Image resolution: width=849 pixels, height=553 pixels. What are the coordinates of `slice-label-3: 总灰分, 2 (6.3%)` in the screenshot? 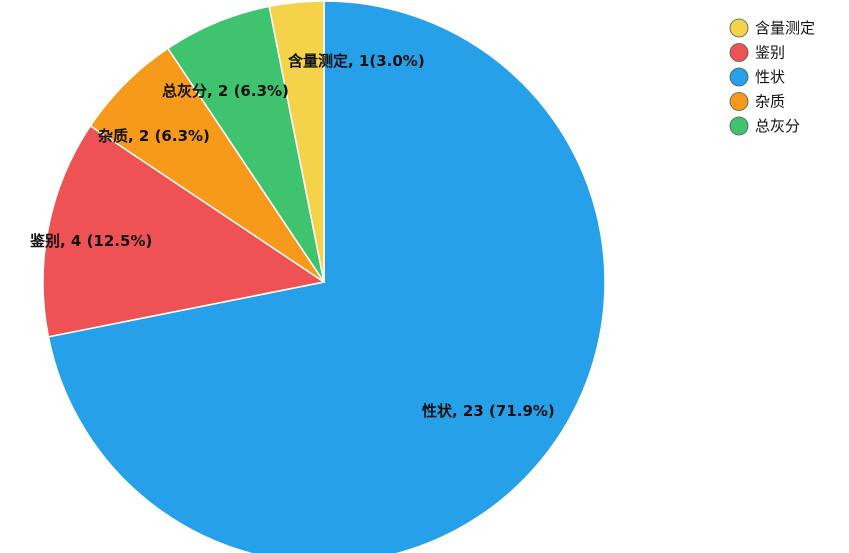 It's located at (225, 91).